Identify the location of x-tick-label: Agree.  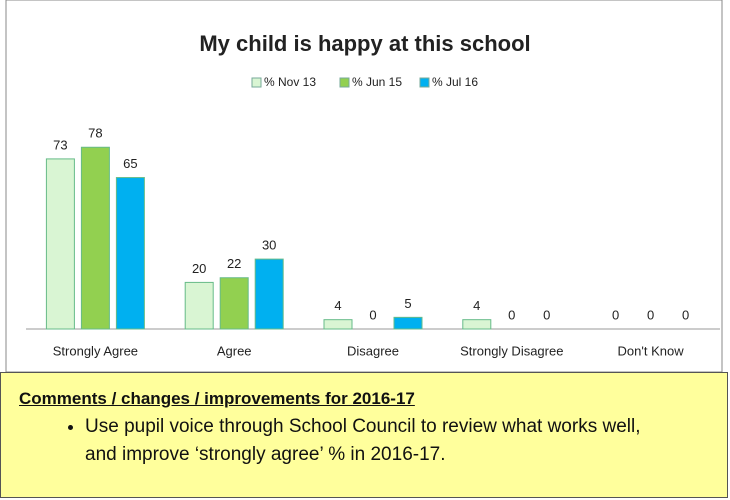
(234, 350).